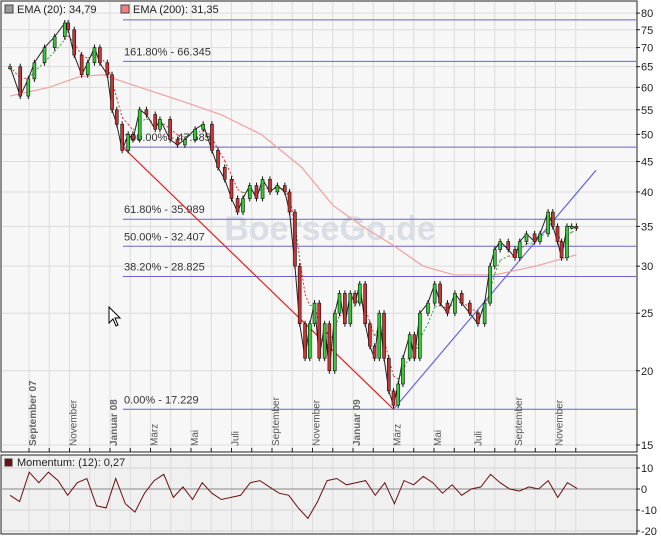  Describe the element at coordinates (57, 10) in the screenshot. I see `legend-ema20: EMA (20): 34,79` at that location.